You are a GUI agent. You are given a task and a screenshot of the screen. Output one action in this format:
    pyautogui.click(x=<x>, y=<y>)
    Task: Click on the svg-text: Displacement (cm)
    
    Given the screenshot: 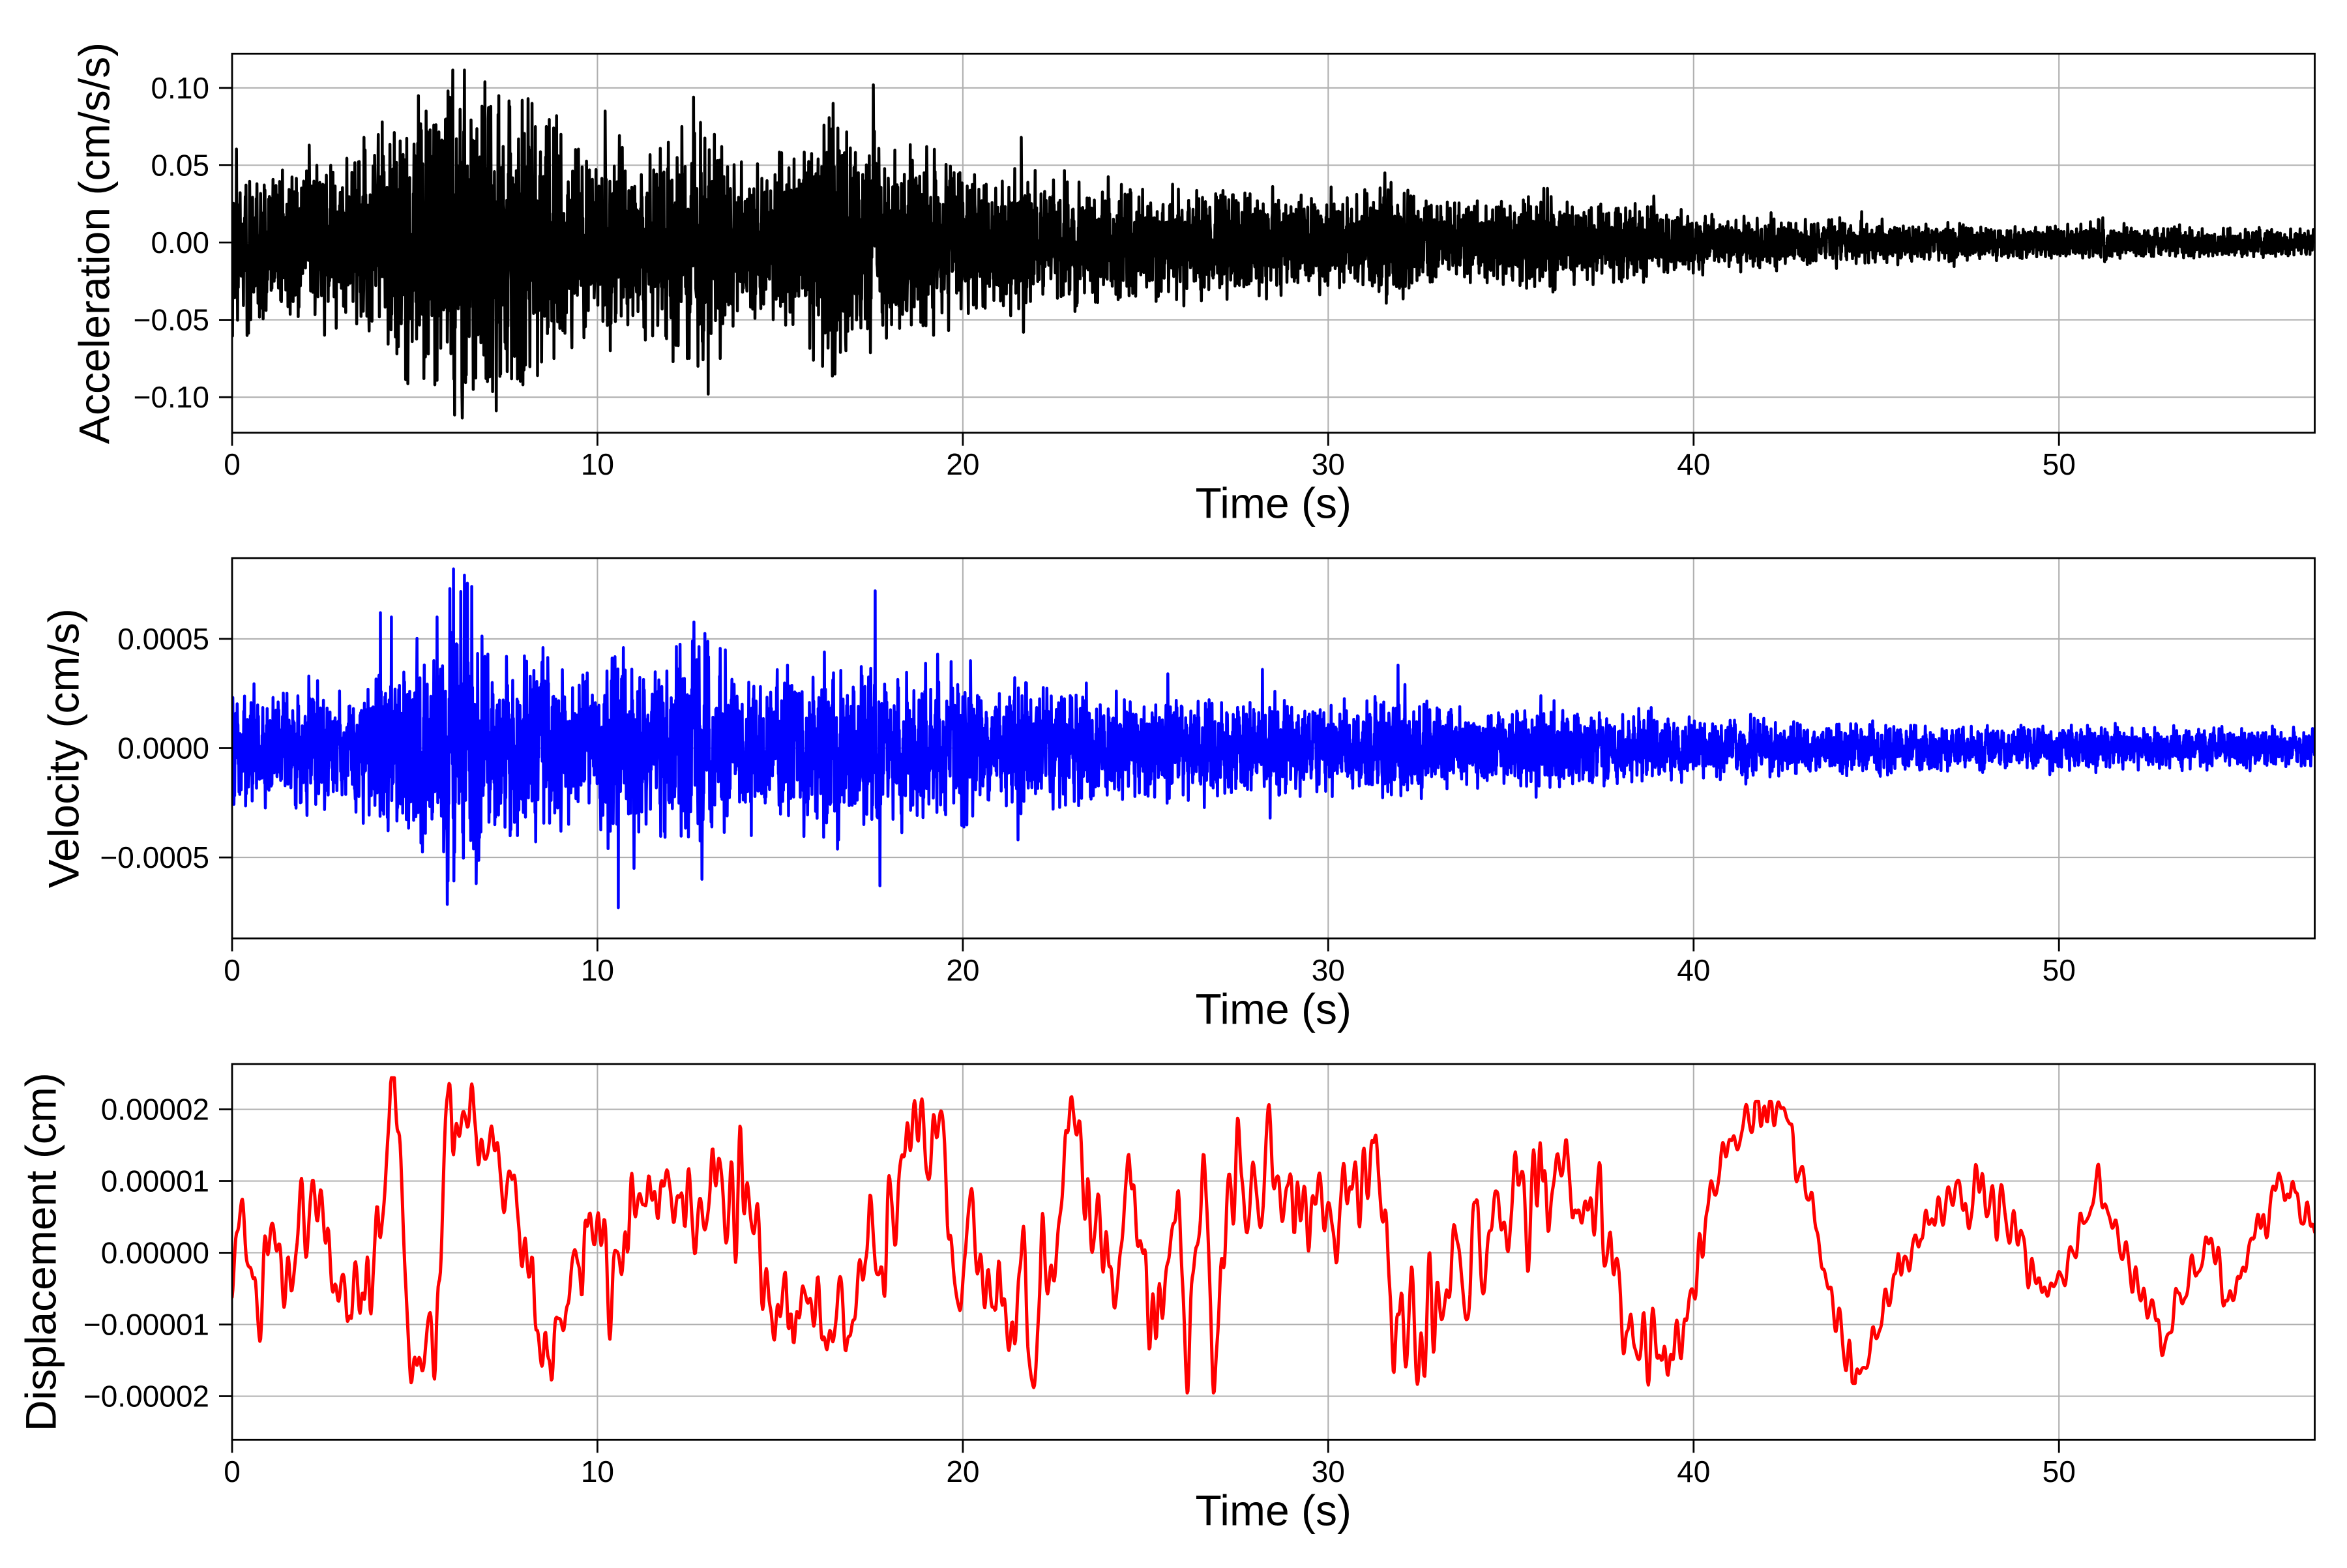 What is the action you would take?
    pyautogui.click(x=41, y=1251)
    